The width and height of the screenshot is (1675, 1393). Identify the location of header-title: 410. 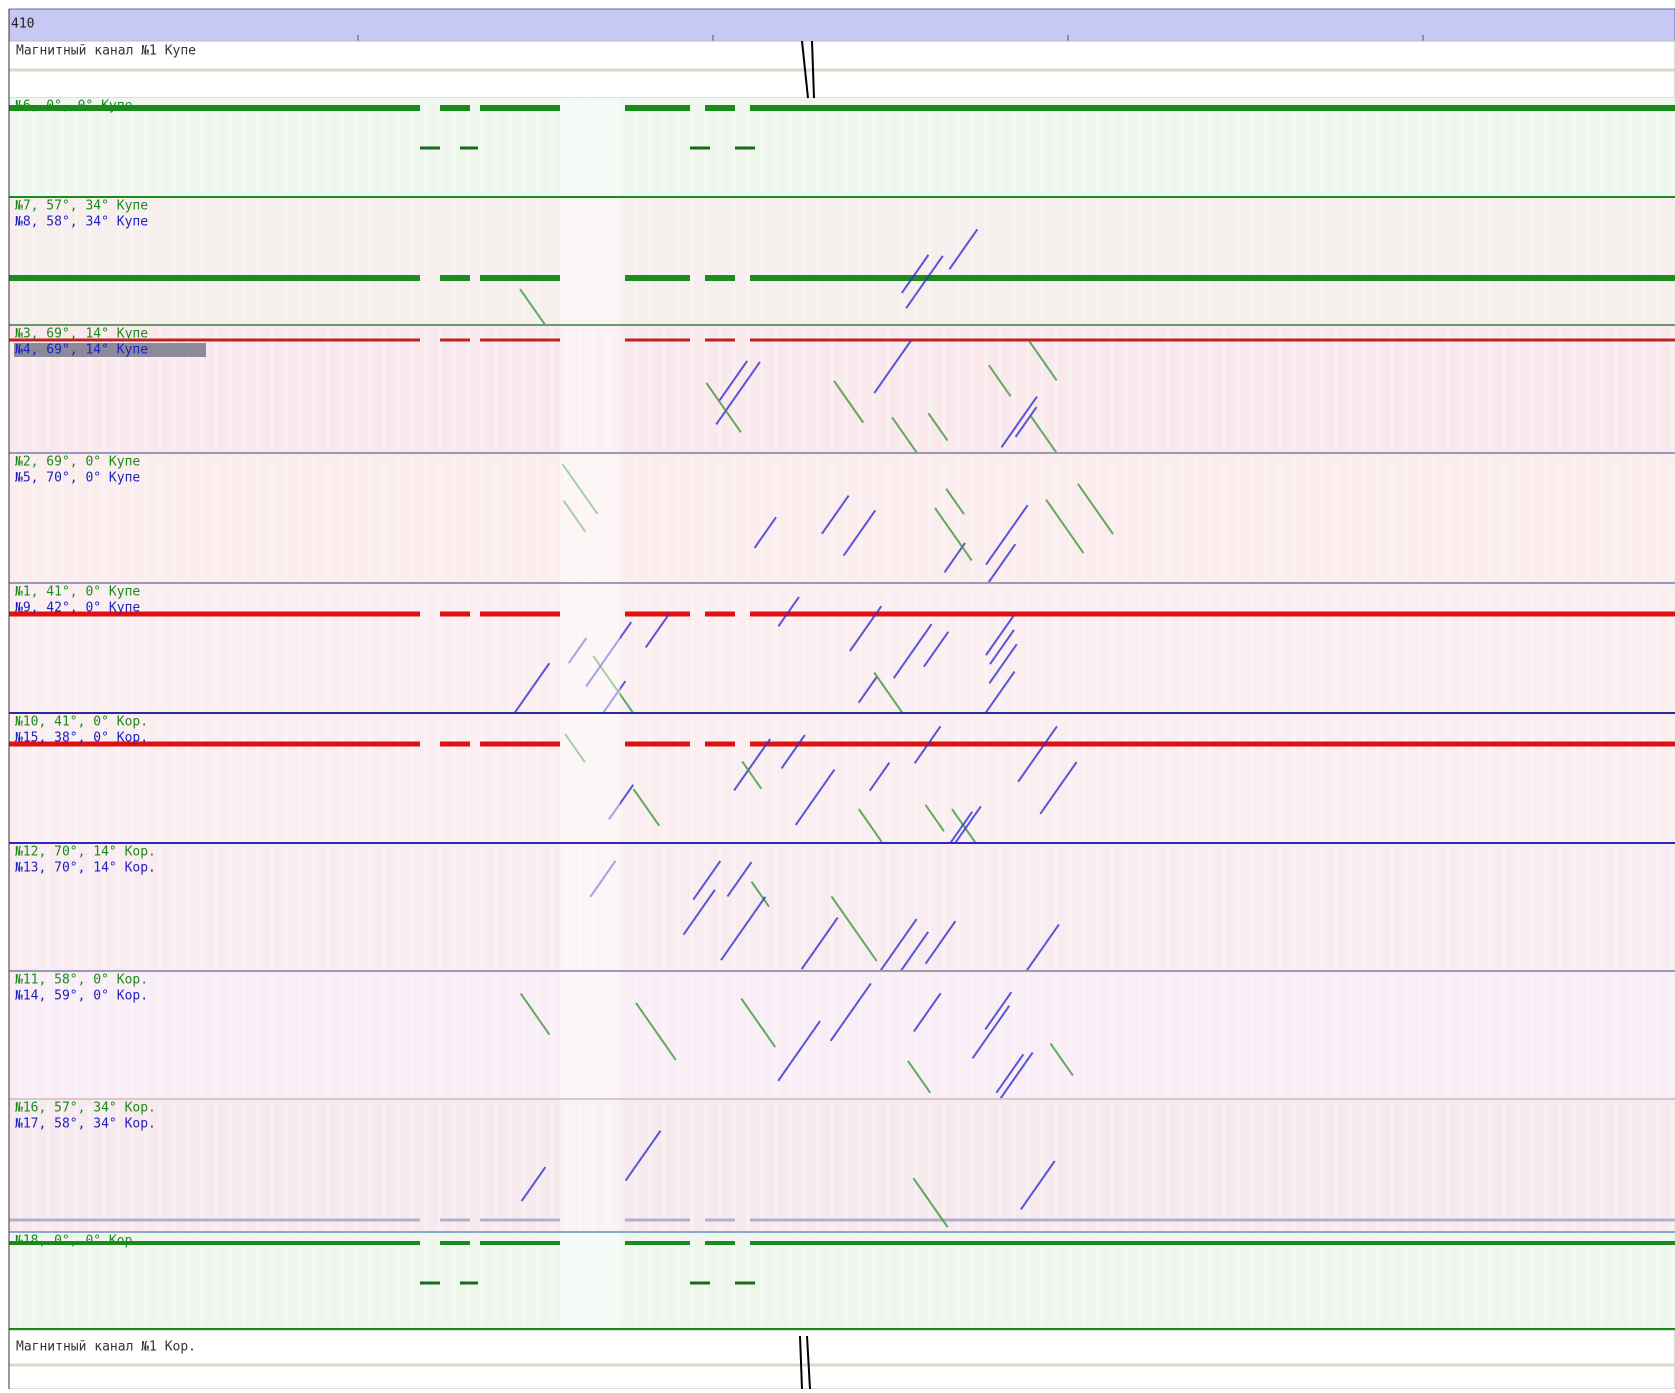
(22, 24).